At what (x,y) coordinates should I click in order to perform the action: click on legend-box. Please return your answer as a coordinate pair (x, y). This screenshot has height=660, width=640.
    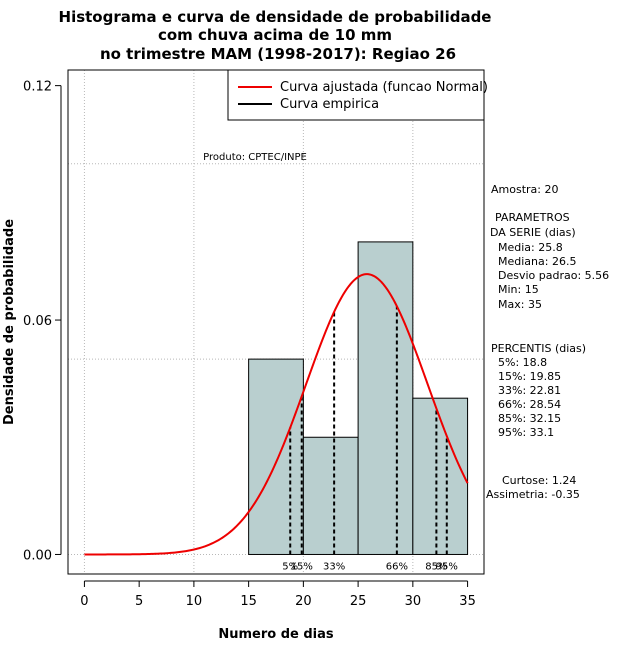
    Looking at the image, I should click on (356, 95).